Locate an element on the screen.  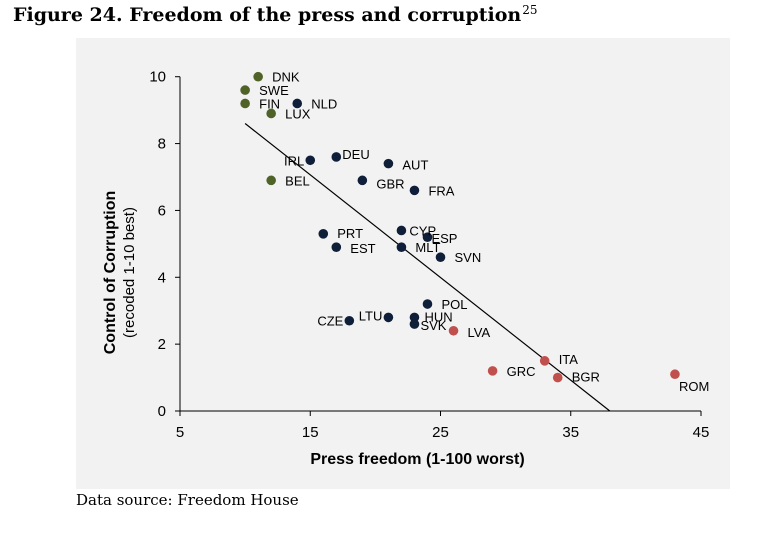
point-label-swe: SWE is located at coordinates (274, 90).